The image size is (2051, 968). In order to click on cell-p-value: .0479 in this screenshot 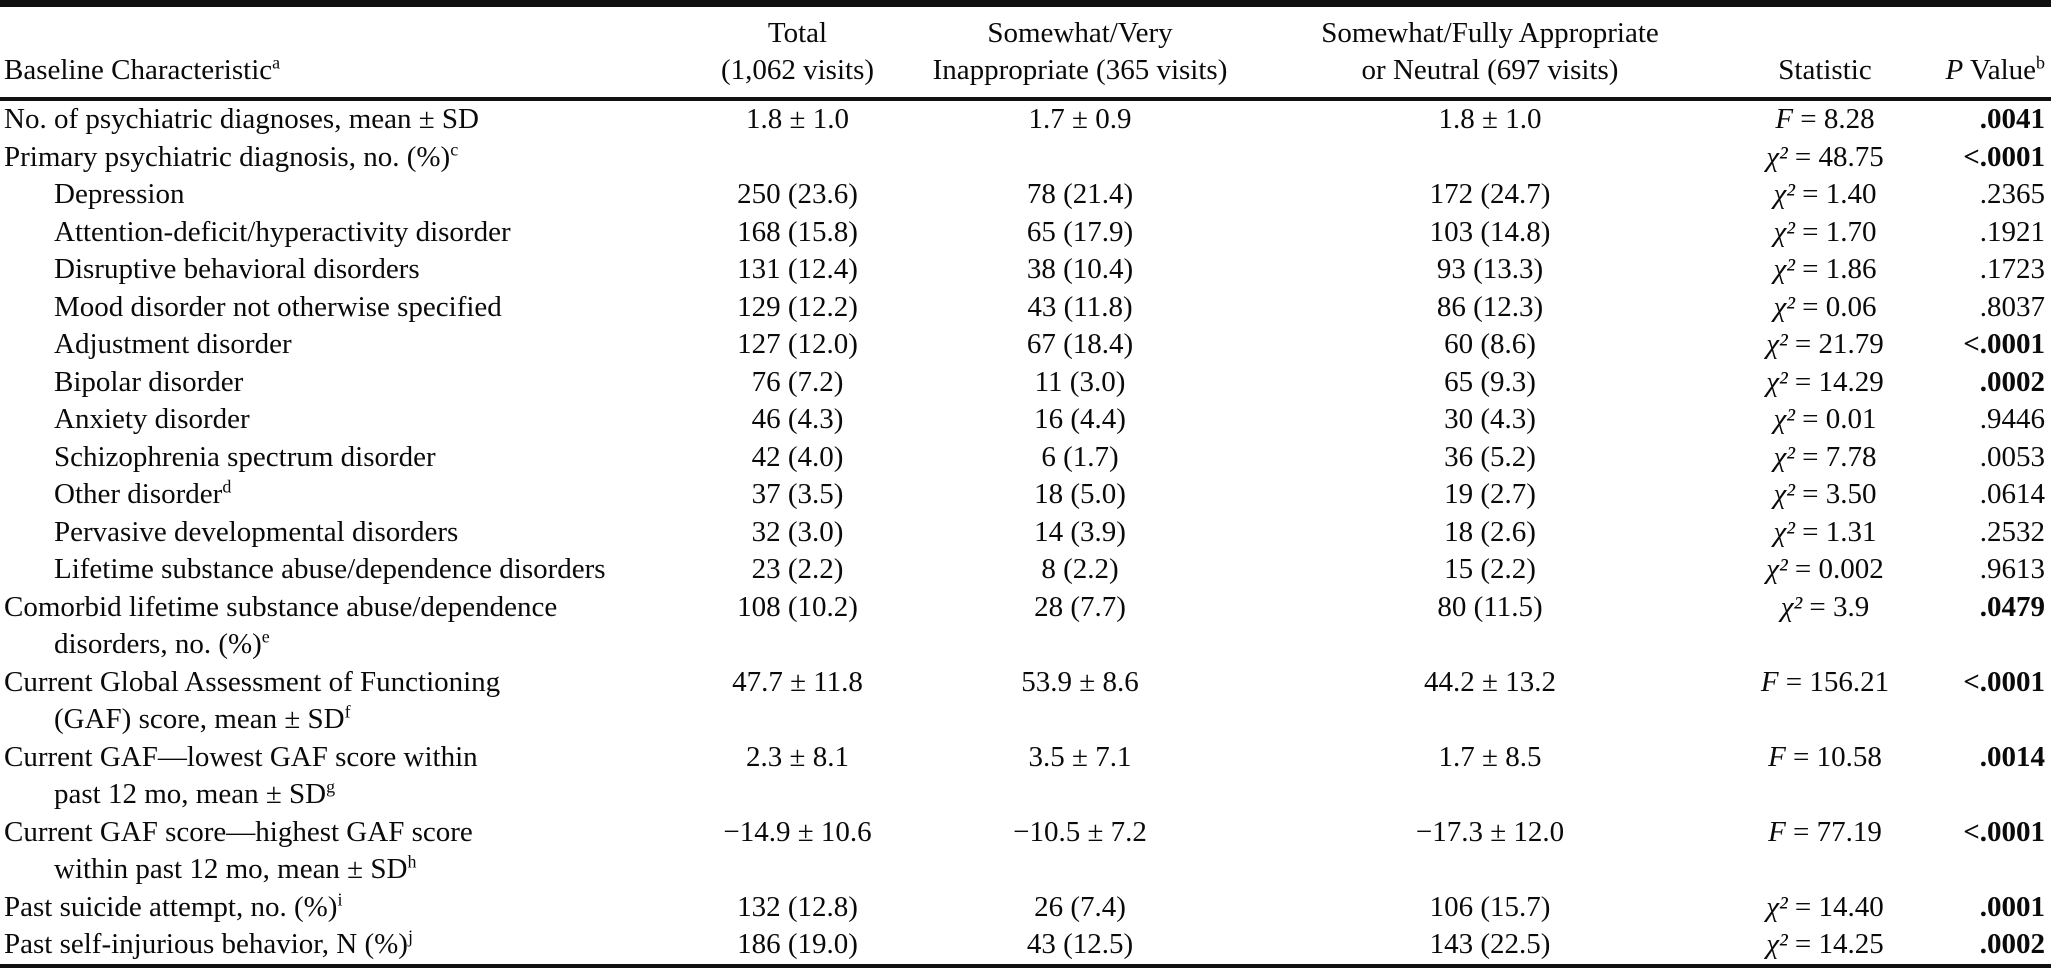, I will do `click(2012, 606)`.